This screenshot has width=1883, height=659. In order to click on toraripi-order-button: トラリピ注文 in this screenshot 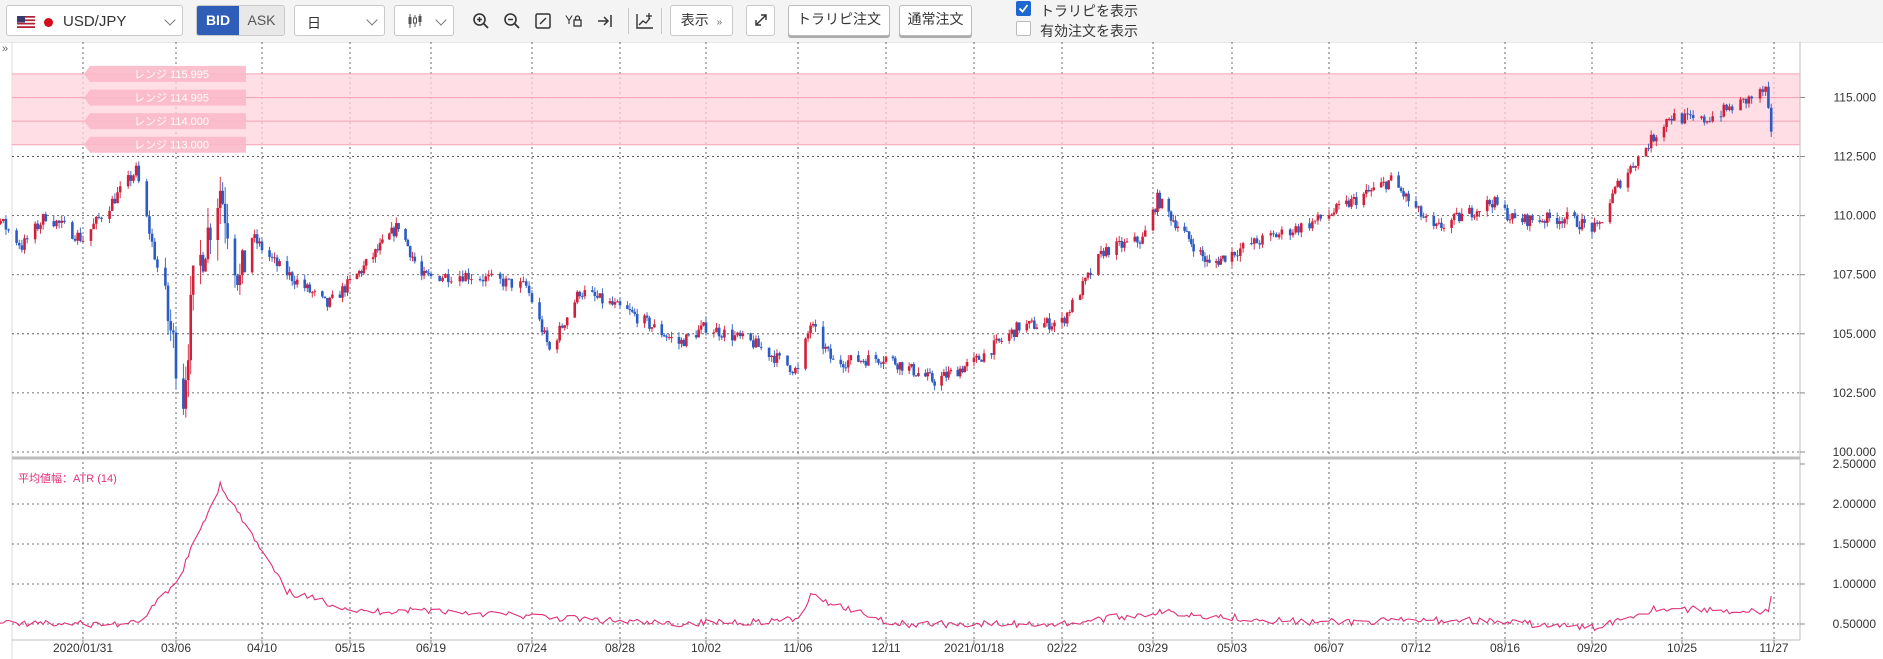, I will do `click(839, 20)`.